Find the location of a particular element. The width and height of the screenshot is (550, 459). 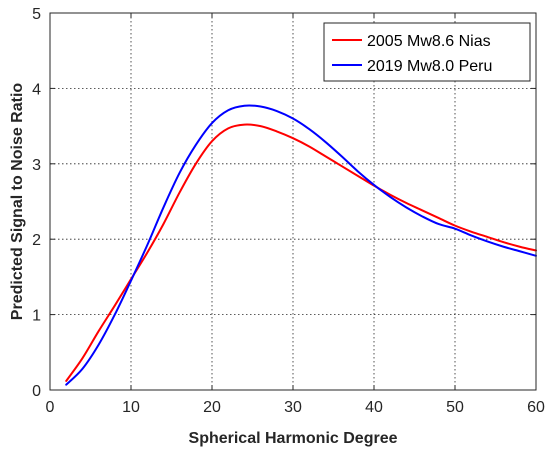

x-tick-label: 60 is located at coordinates (536, 407).